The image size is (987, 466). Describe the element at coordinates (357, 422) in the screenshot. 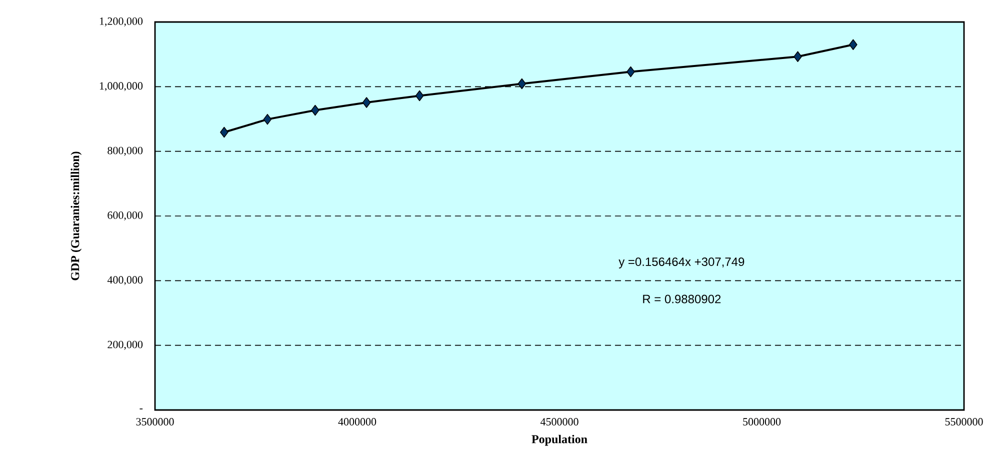

I see `x-tick-label: 4000000` at that location.